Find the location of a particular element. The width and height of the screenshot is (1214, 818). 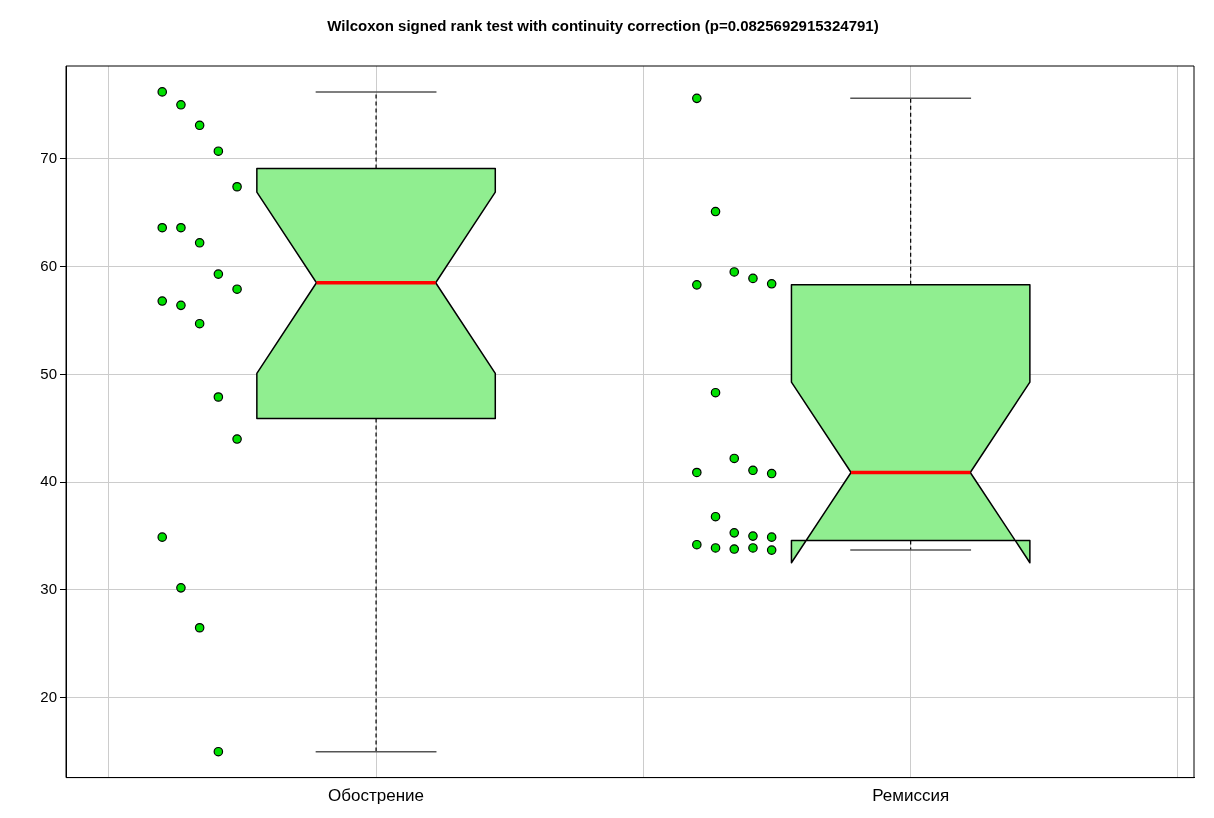

x-tick-label: Ремиссия is located at coordinates (911, 796).